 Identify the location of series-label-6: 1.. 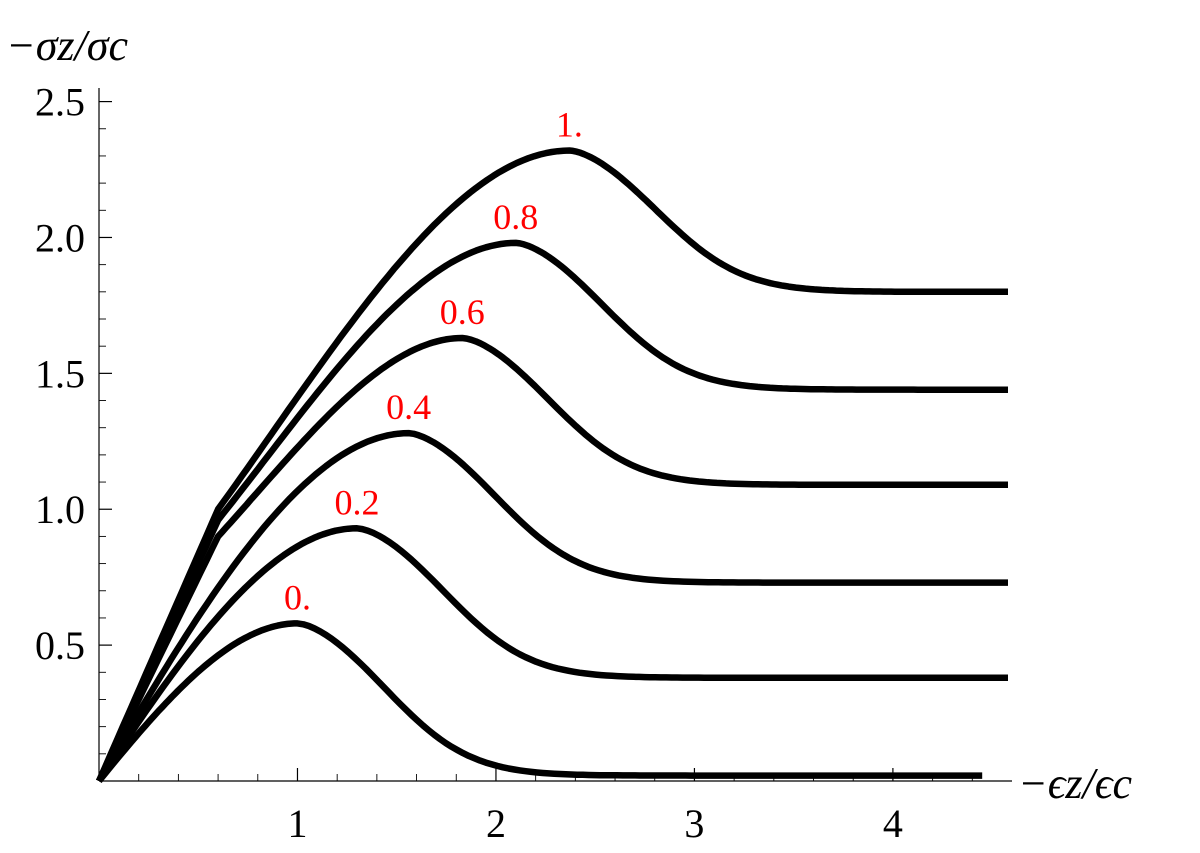
(569, 125).